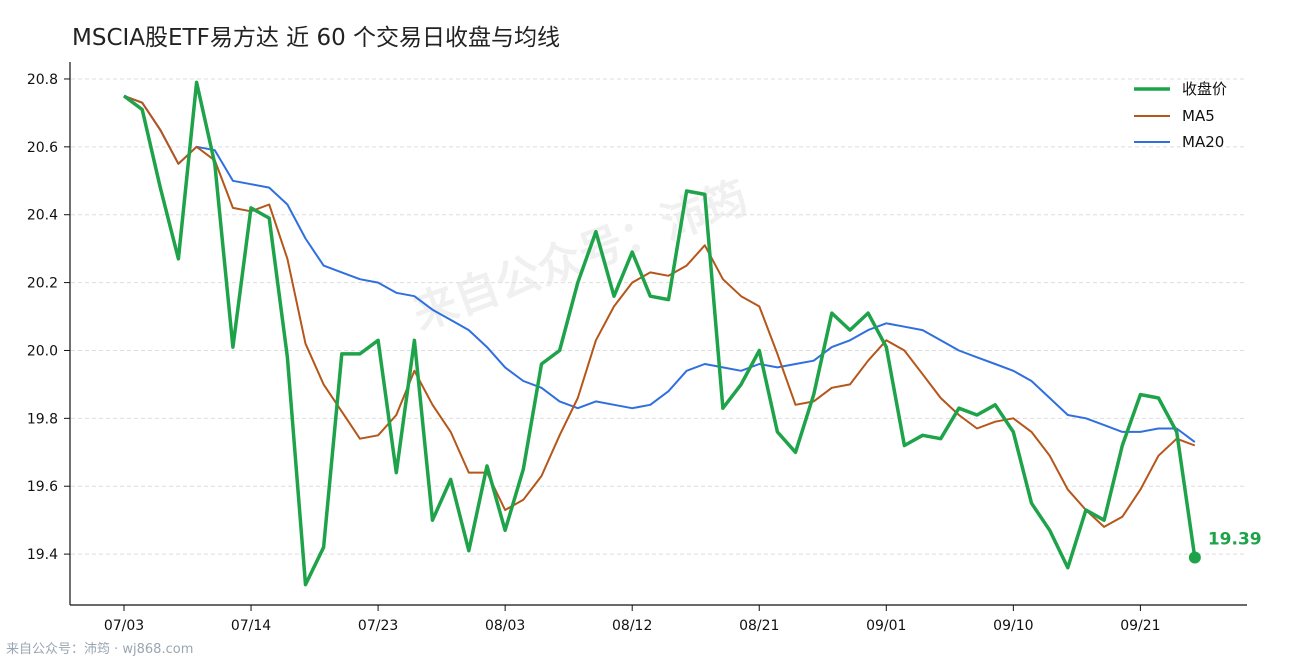 The height and width of the screenshot is (660, 1290). Describe the element at coordinates (1203, 142) in the screenshot. I see `legend-label-ma20: MA20` at that location.